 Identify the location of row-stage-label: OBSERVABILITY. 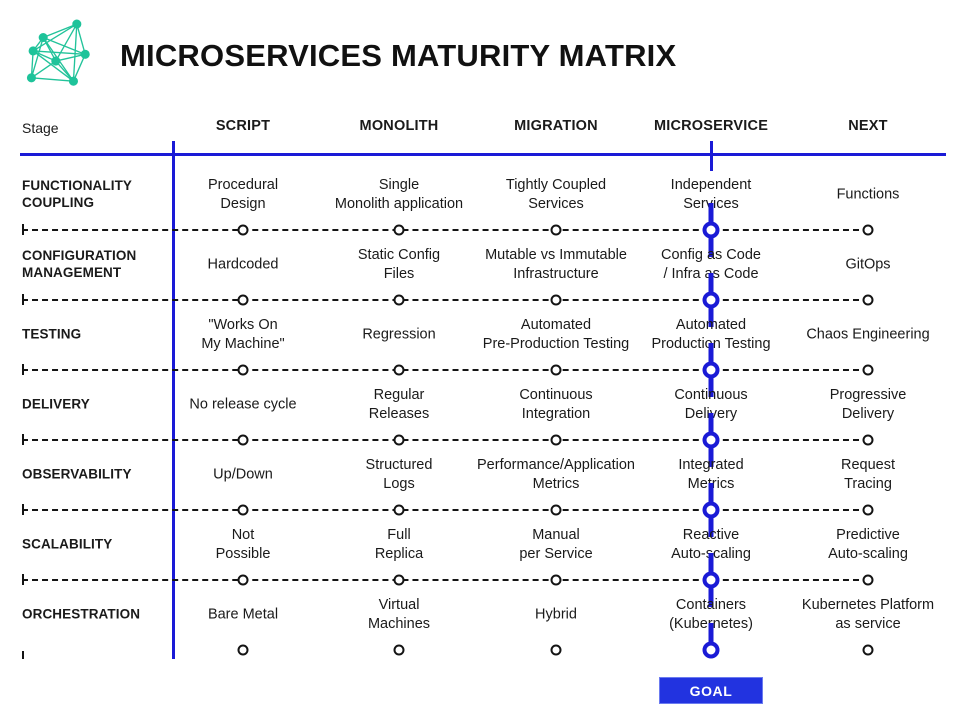
(77, 474).